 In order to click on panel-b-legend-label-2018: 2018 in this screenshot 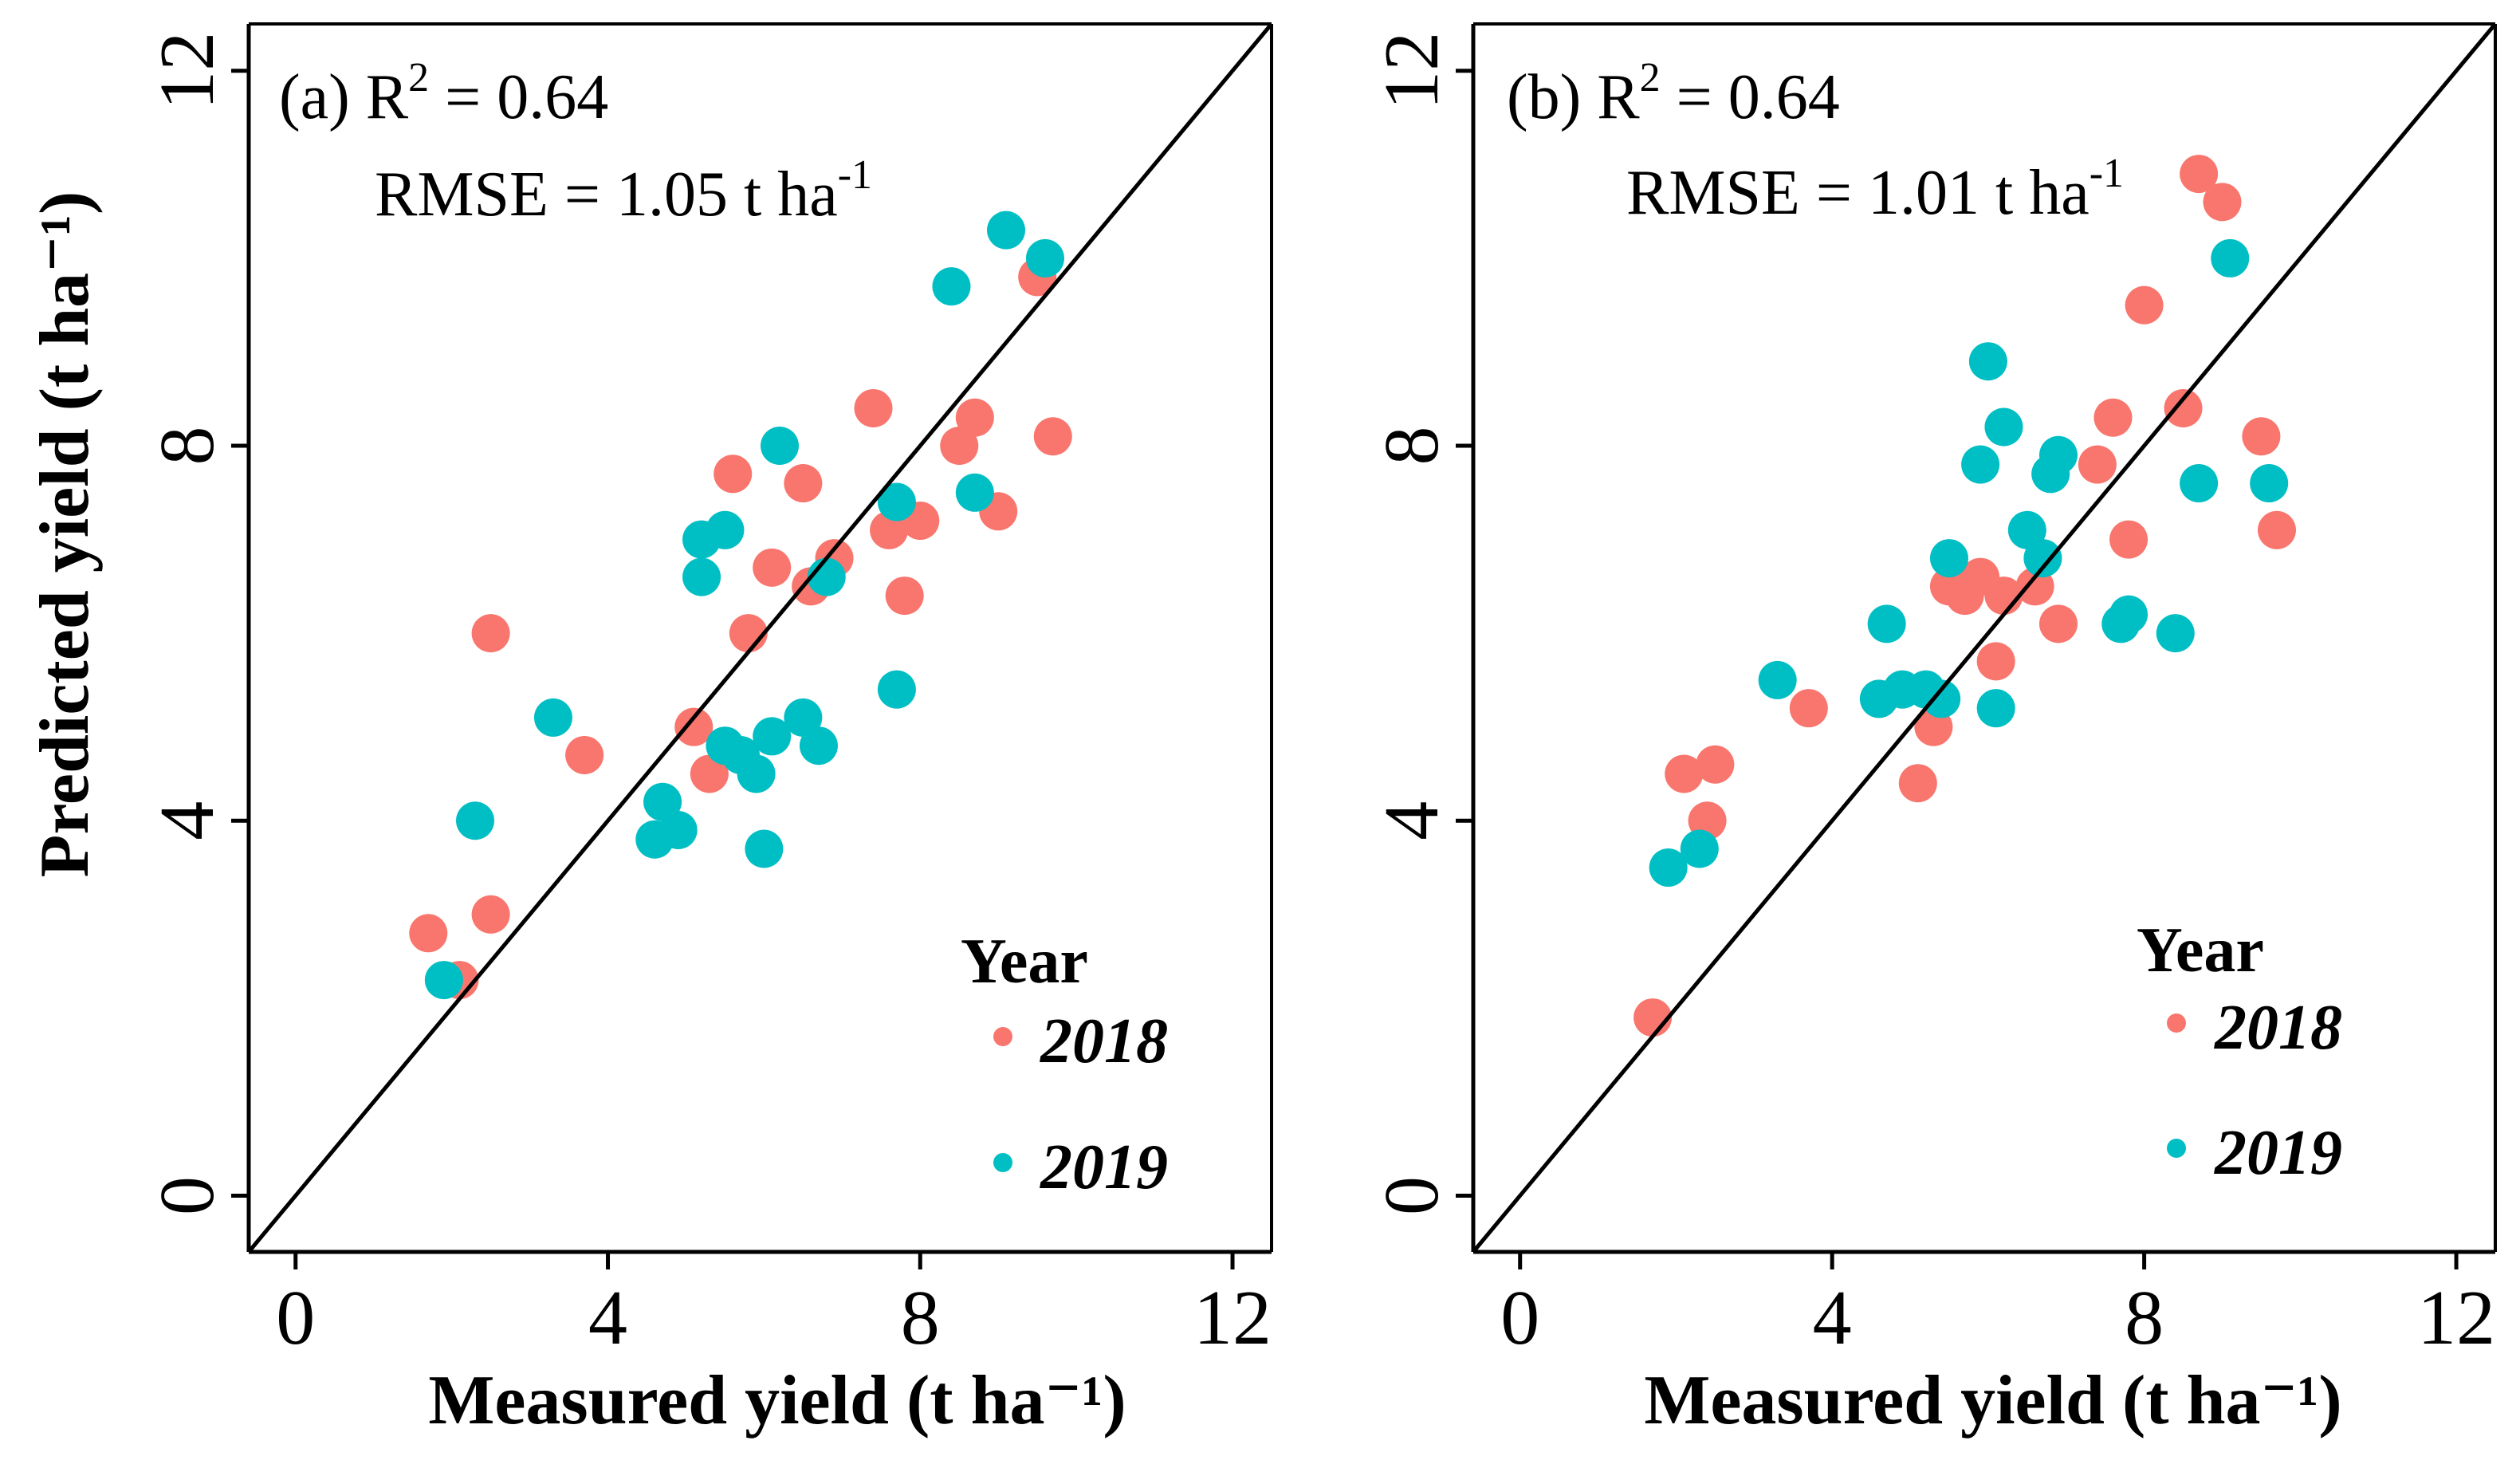, I will do `click(2278, 1028)`.